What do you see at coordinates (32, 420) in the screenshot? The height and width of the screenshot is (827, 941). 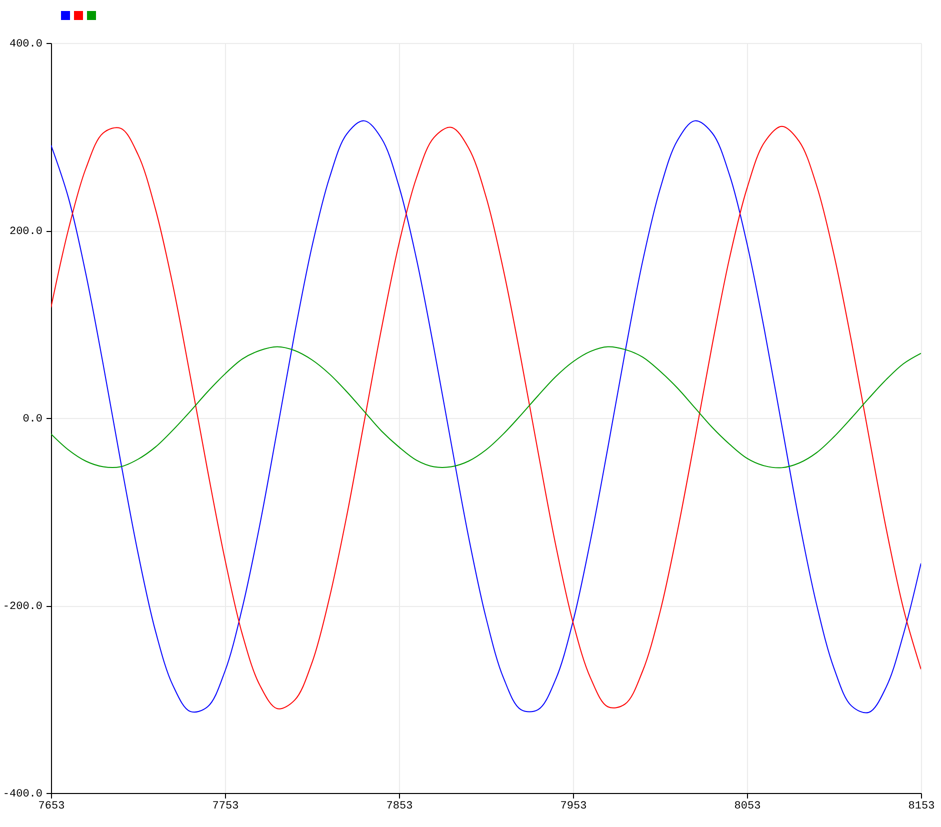 I see `y-tick-label: 0.0` at bounding box center [32, 420].